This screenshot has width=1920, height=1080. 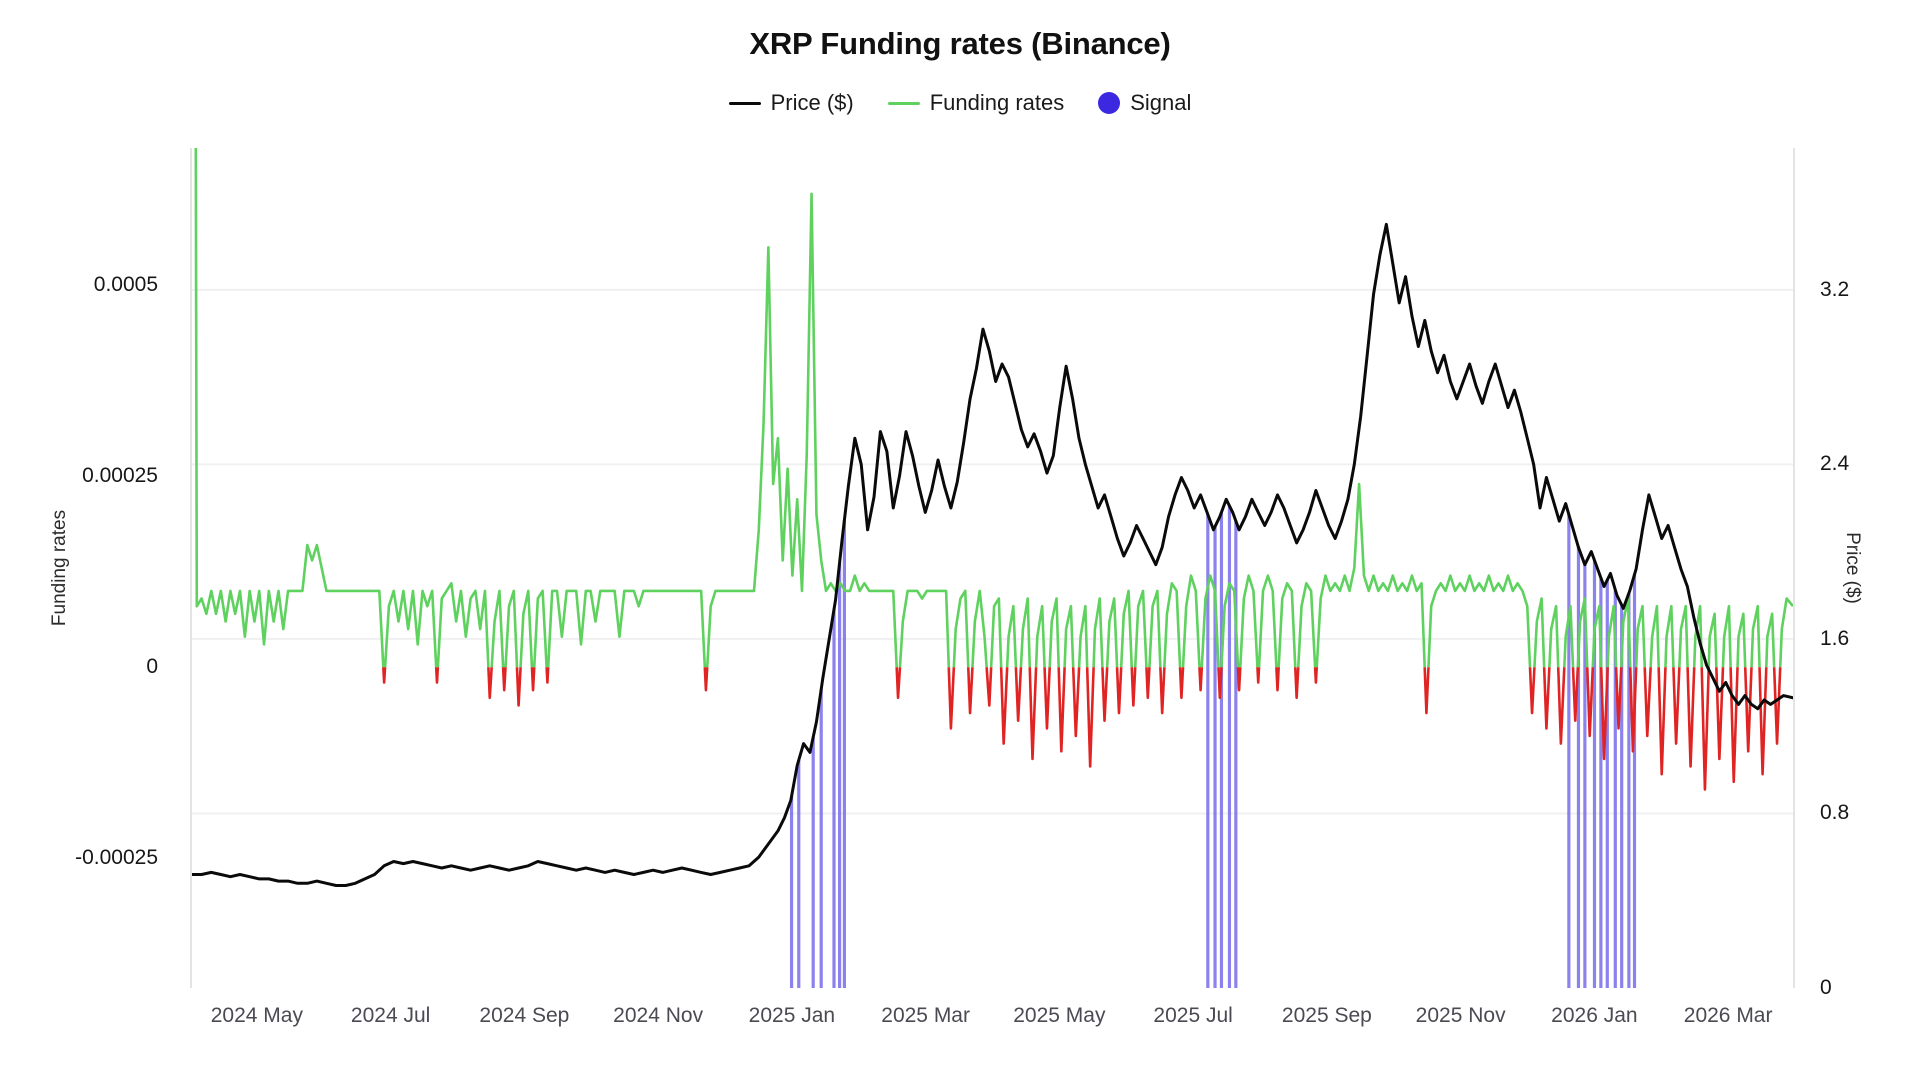 What do you see at coordinates (1826, 987) in the screenshot?
I see `y-axis-right-tick: 0` at bounding box center [1826, 987].